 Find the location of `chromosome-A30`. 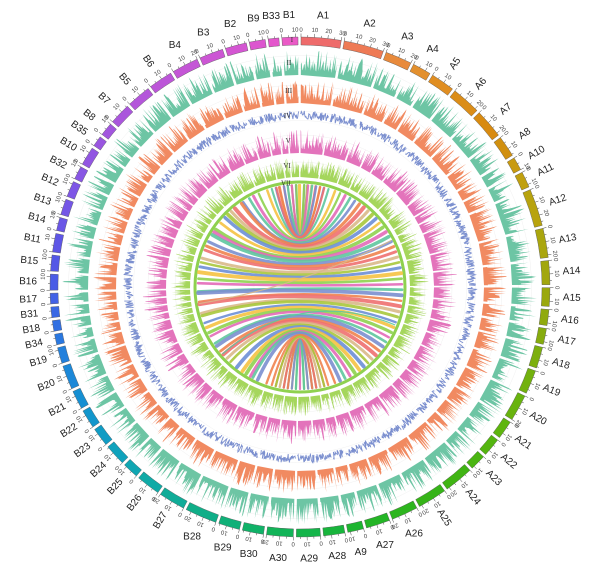

chromosome-A30 is located at coordinates (280, 532).